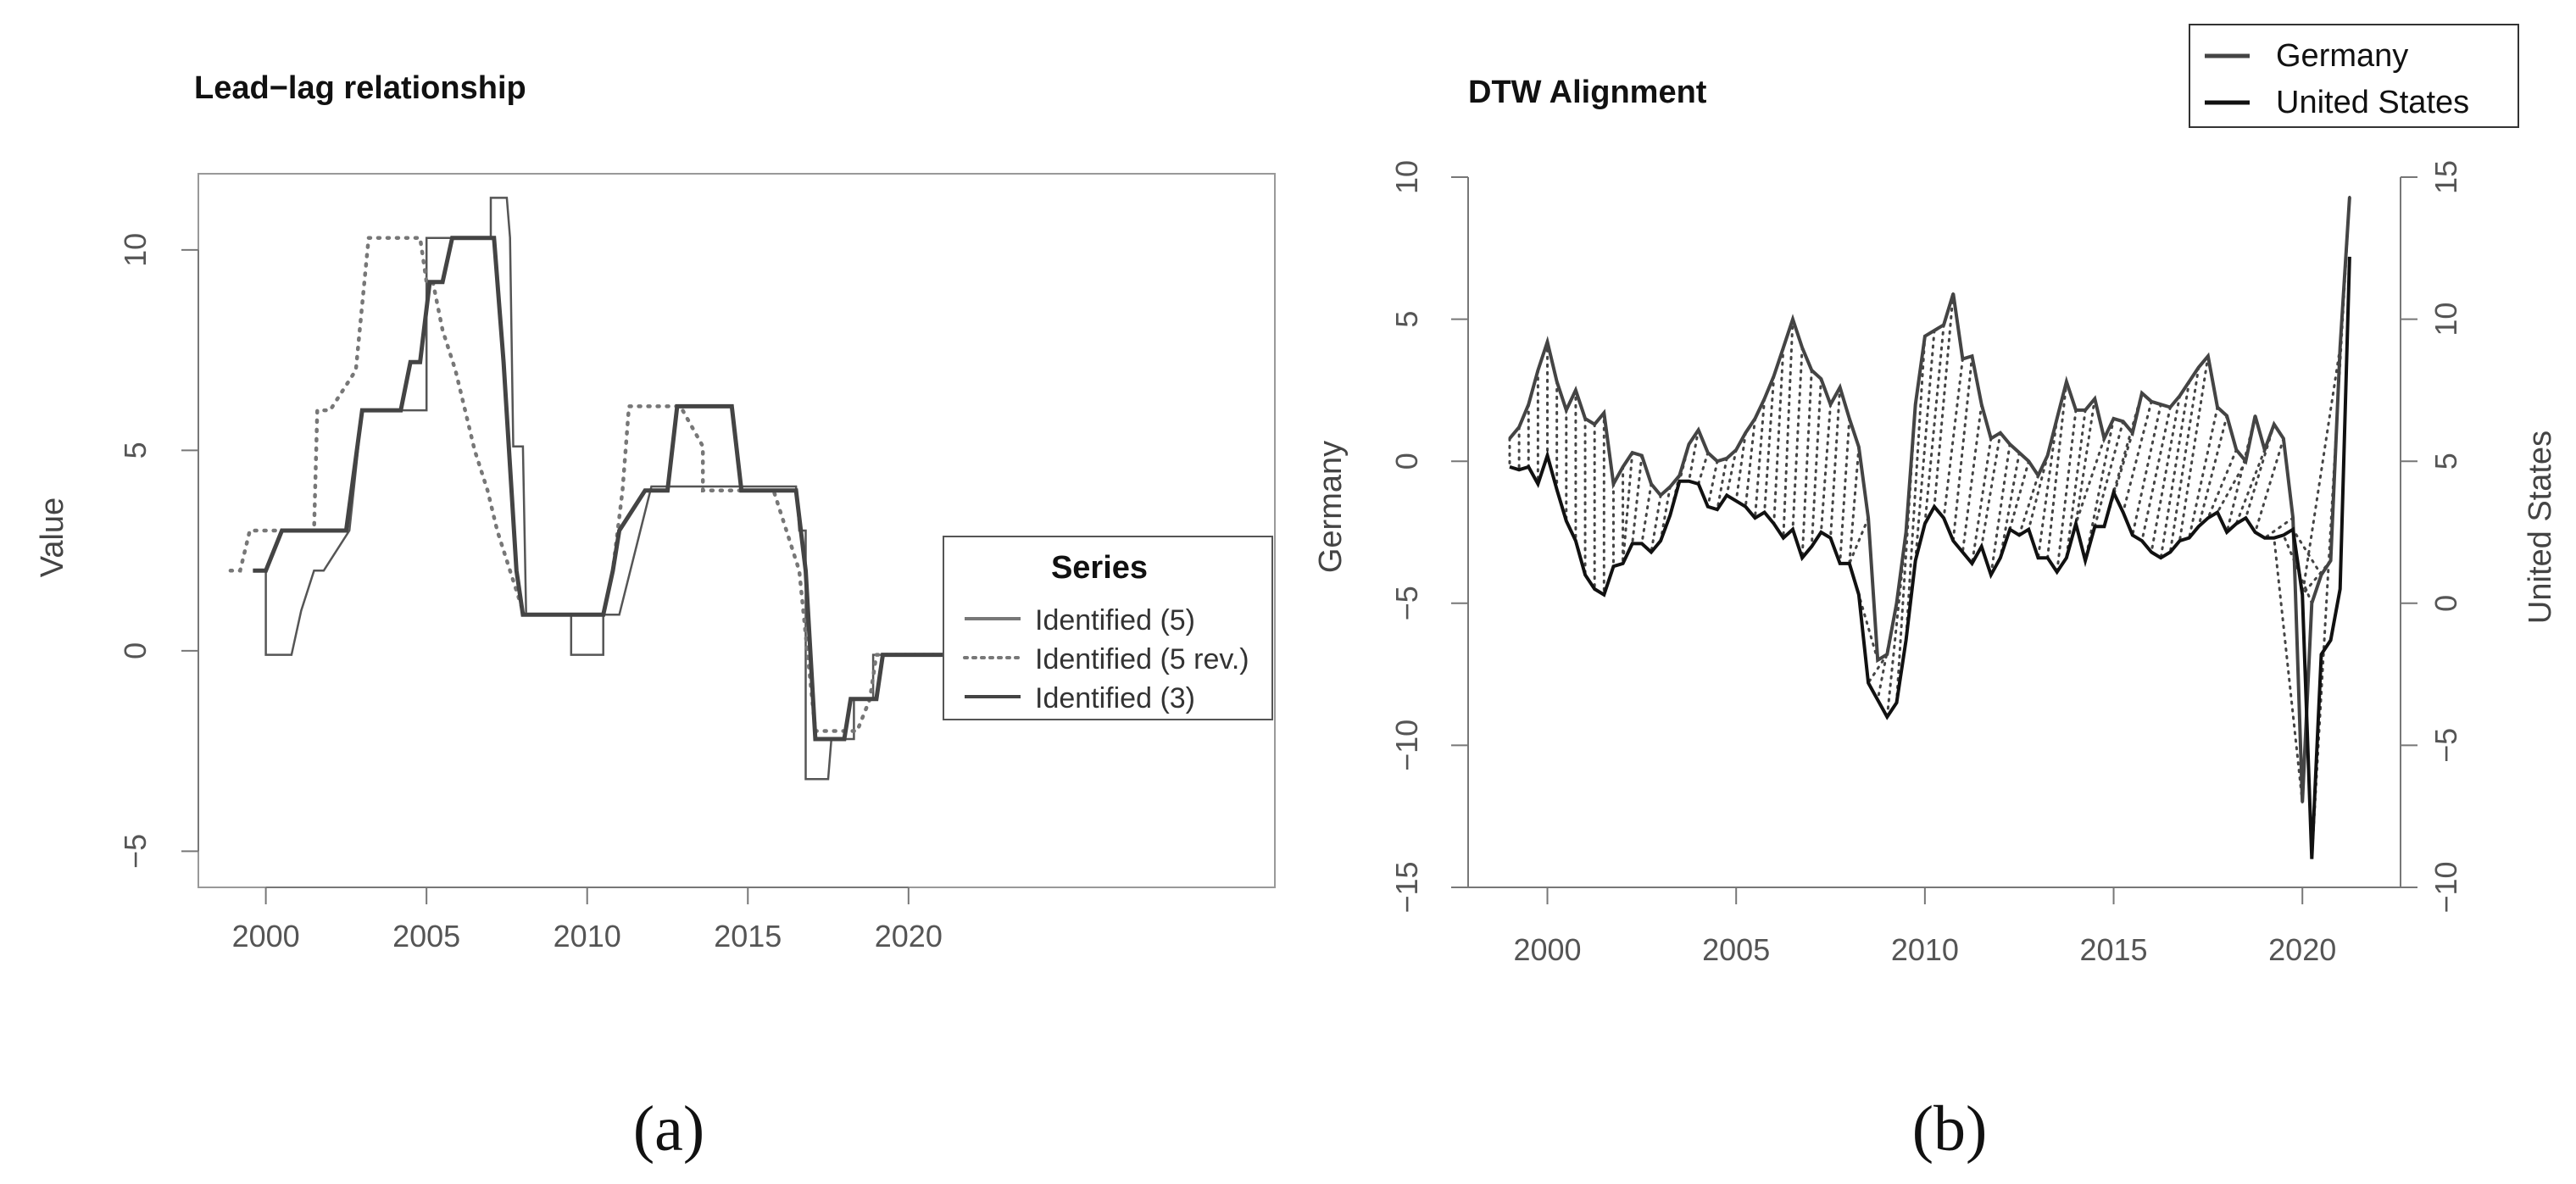 This screenshot has height=1184, width=2576. Describe the element at coordinates (2446, 887) in the screenshot. I see `y-tick-label-b-right: −10` at that location.